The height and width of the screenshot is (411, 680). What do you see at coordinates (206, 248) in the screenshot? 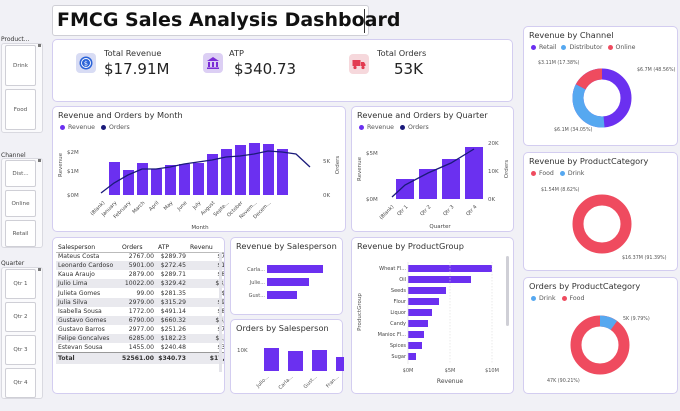
I see `col-header: Revenu` at bounding box center [206, 248].